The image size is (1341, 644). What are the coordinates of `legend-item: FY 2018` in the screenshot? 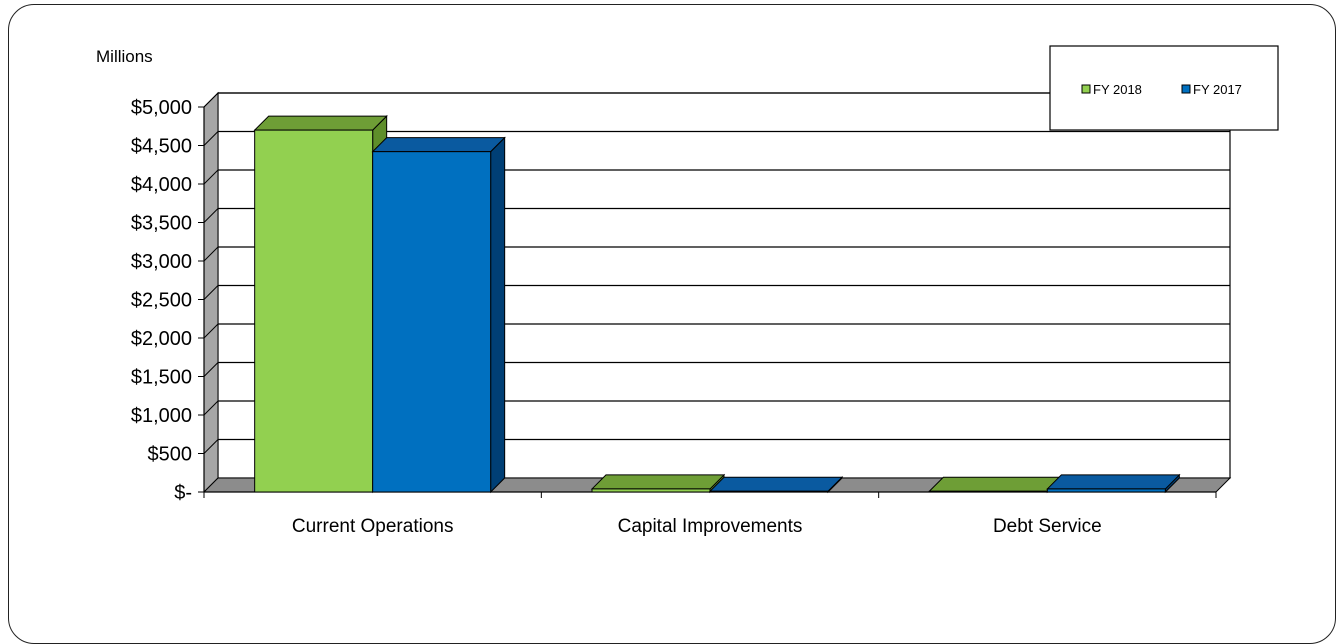 It's located at (1111, 89).